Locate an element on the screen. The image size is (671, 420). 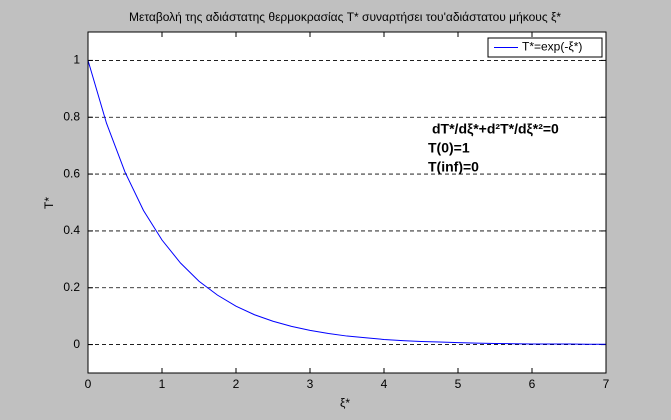
y-tick-label: 0 is located at coordinates (76, 344).